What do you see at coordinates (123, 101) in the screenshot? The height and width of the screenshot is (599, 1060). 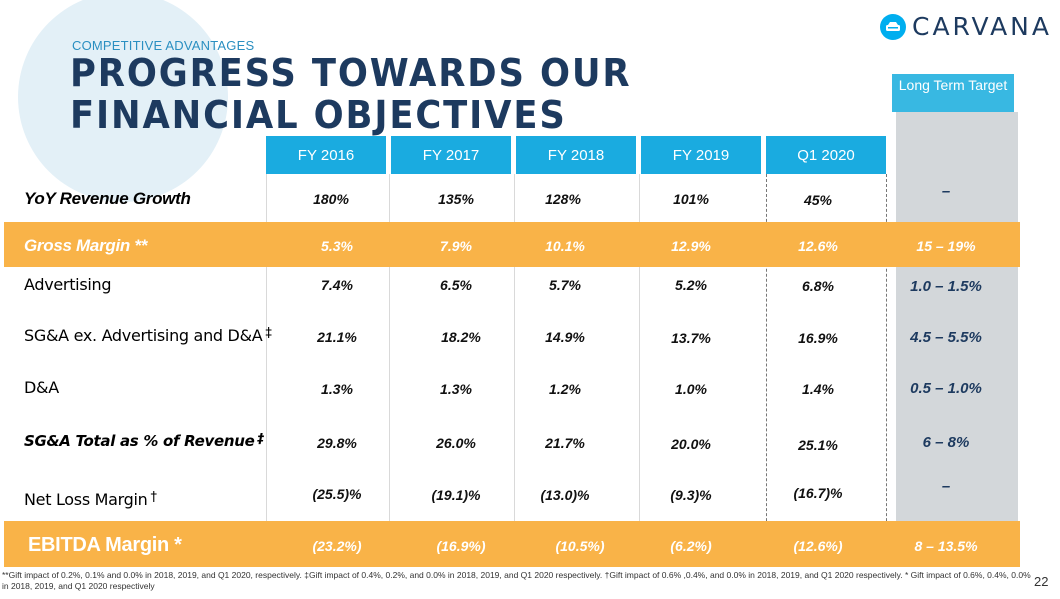 I see `decorative-circle` at bounding box center [123, 101].